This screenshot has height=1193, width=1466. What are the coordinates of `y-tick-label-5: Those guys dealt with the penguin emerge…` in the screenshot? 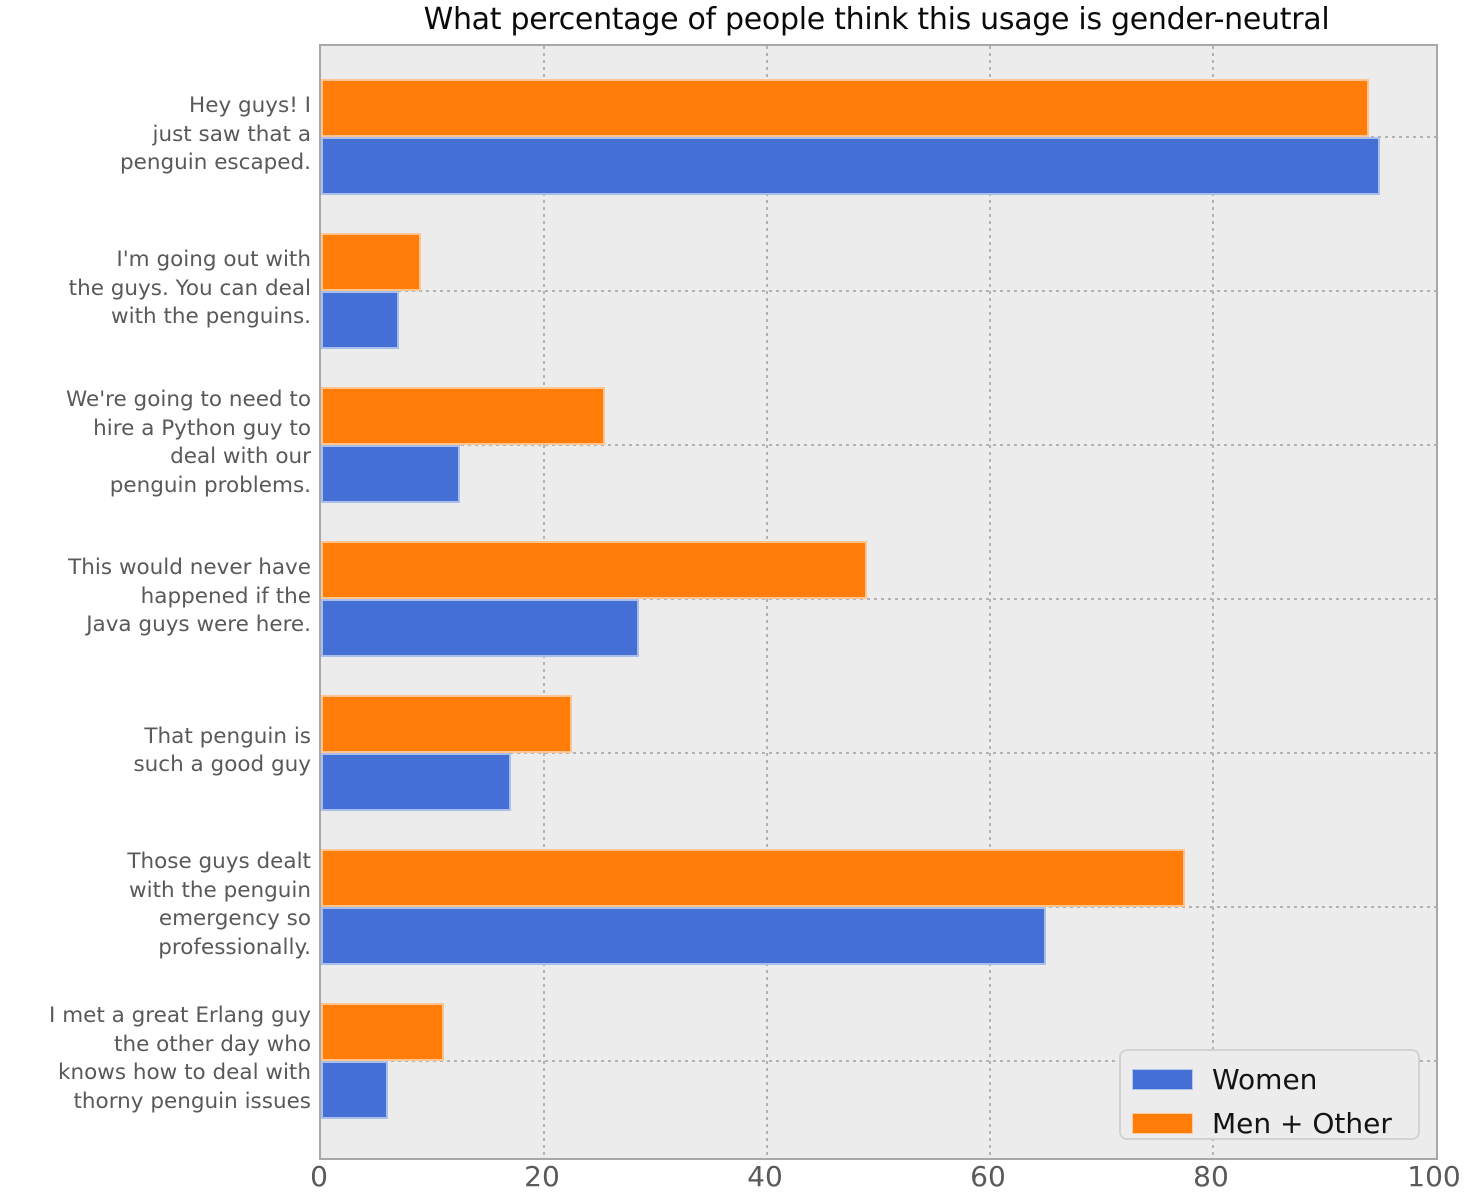 It's located at (219, 904).